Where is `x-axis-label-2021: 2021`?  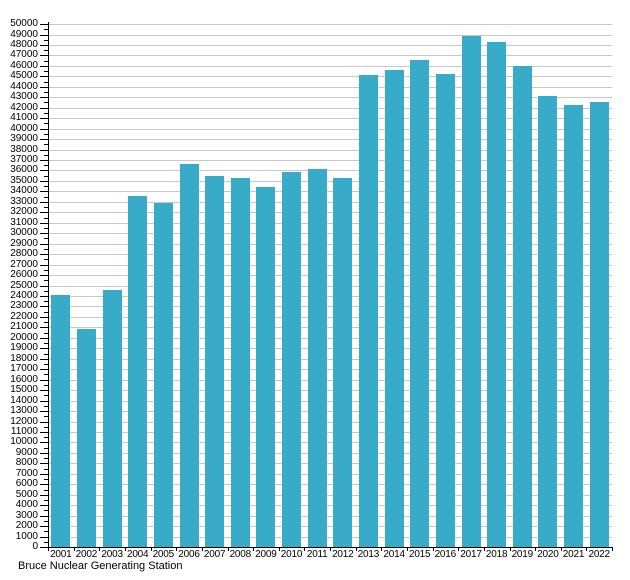
x-axis-label-2021: 2021 is located at coordinates (573, 554).